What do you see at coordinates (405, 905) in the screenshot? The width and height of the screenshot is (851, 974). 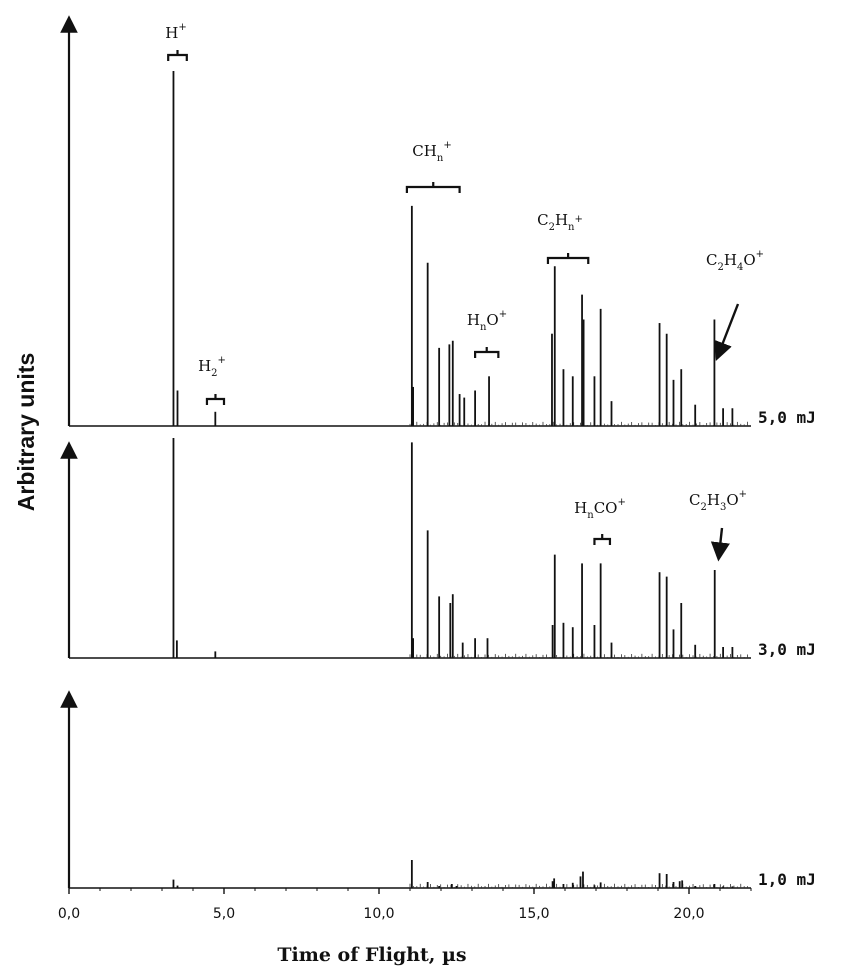 I see `x-axis: 0,0 5,0 10,0 15,0 20,0` at bounding box center [405, 905].